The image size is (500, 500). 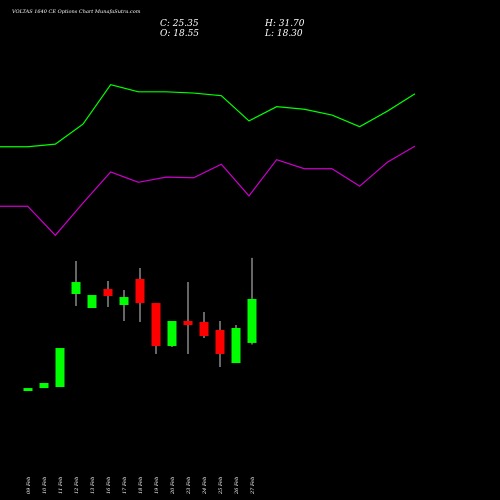 What do you see at coordinates (237, 486) in the screenshot?
I see `x-tick-label: 26 Feb` at bounding box center [237, 486].